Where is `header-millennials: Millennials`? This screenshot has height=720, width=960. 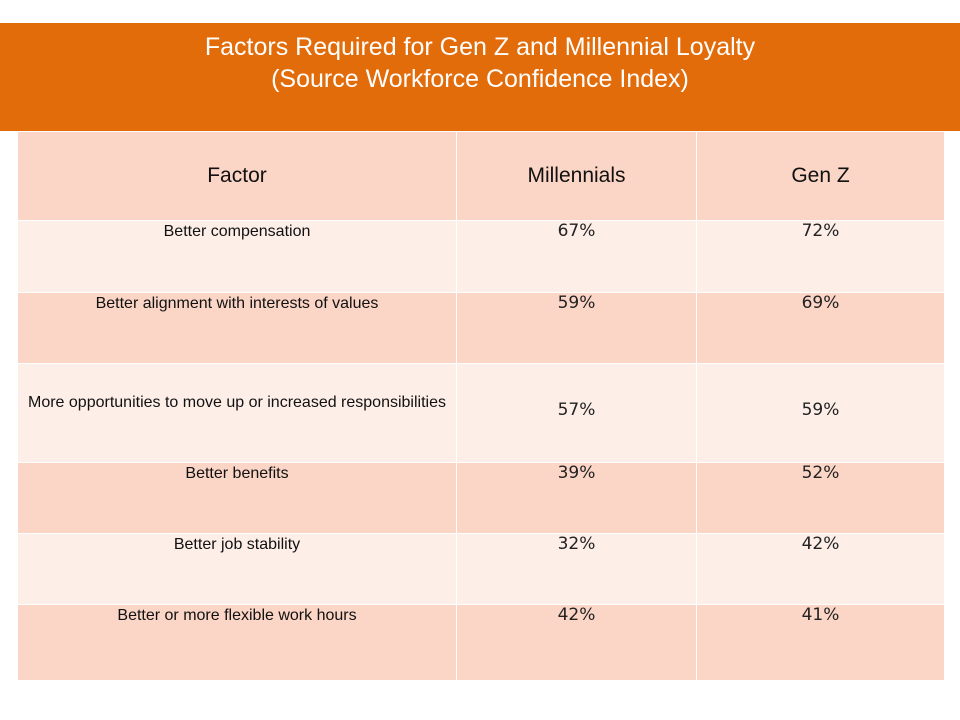 header-millennials: Millennials is located at coordinates (576, 176).